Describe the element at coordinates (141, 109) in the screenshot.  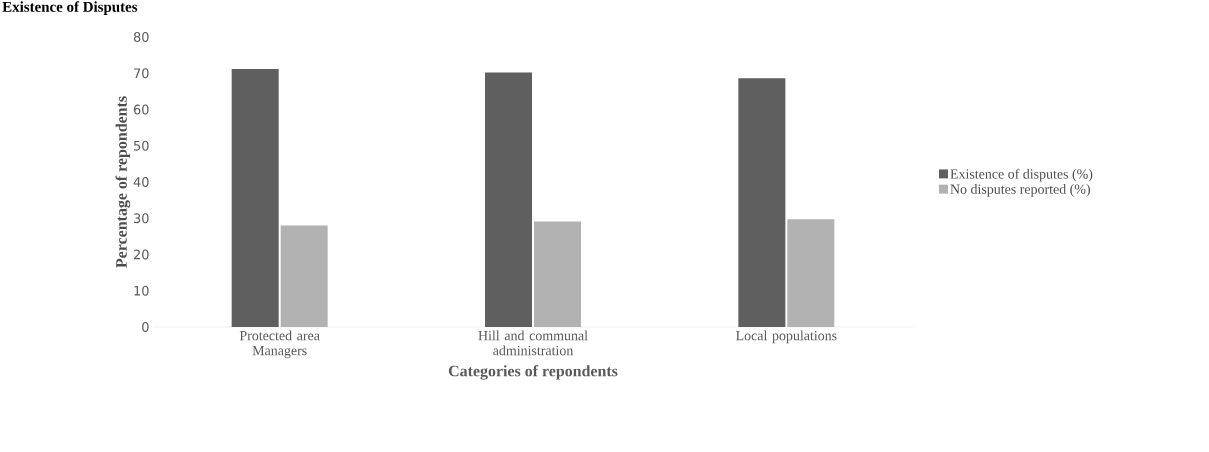
I see `y-tick-label: 60` at that location.